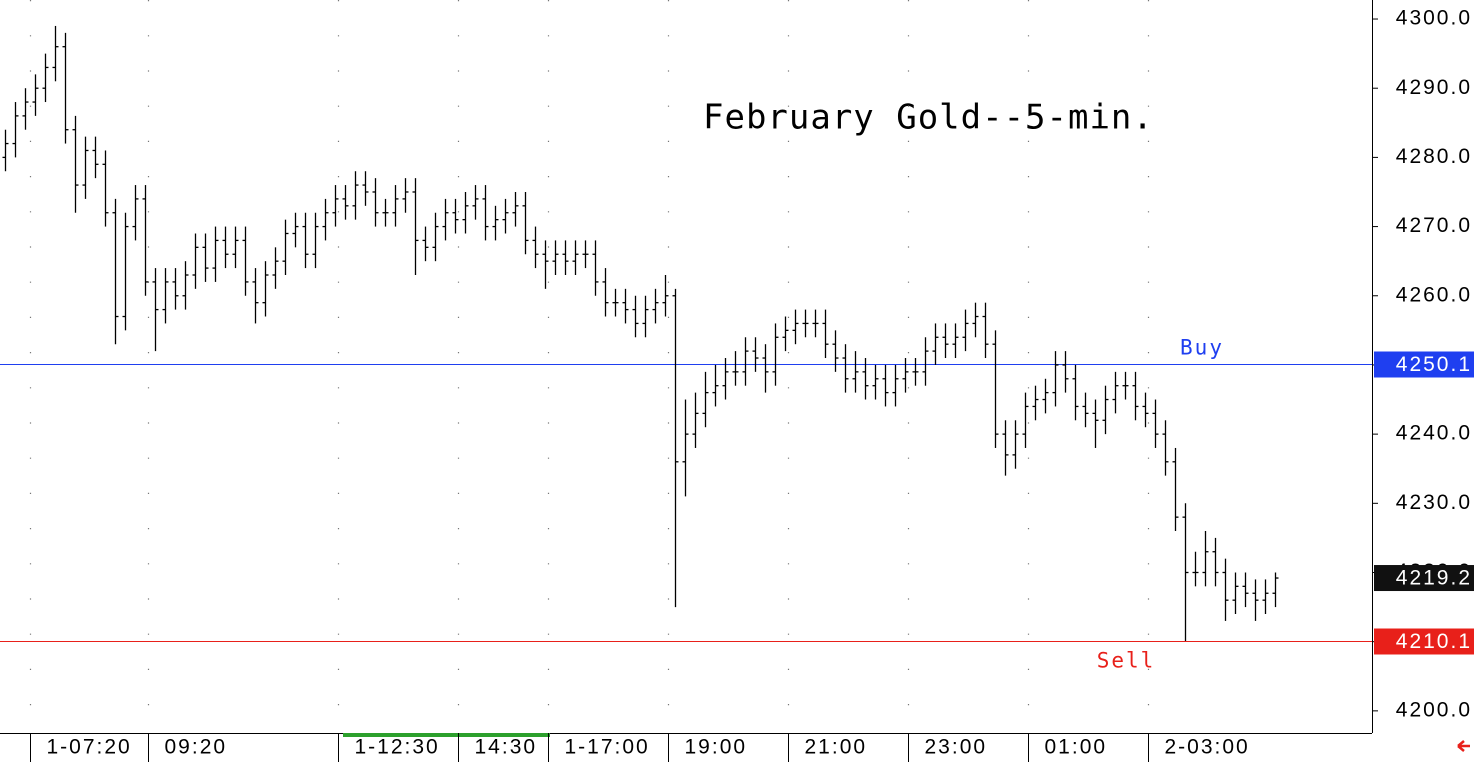 The image size is (1476, 762). Describe the element at coordinates (1434, 709) in the screenshot. I see `y-tick-label: 4200.0` at that location.